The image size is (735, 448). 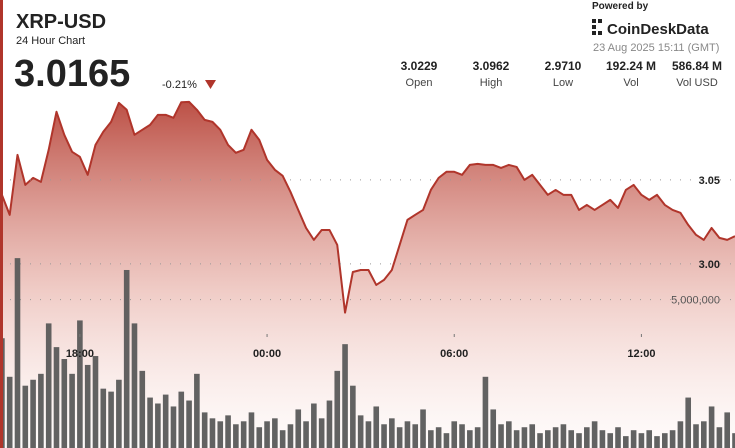 I want to click on y-tick-label: 3.00, so click(x=709, y=265).